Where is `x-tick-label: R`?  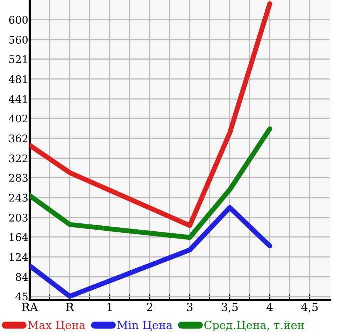 x-tick-label: R is located at coordinates (70, 307).